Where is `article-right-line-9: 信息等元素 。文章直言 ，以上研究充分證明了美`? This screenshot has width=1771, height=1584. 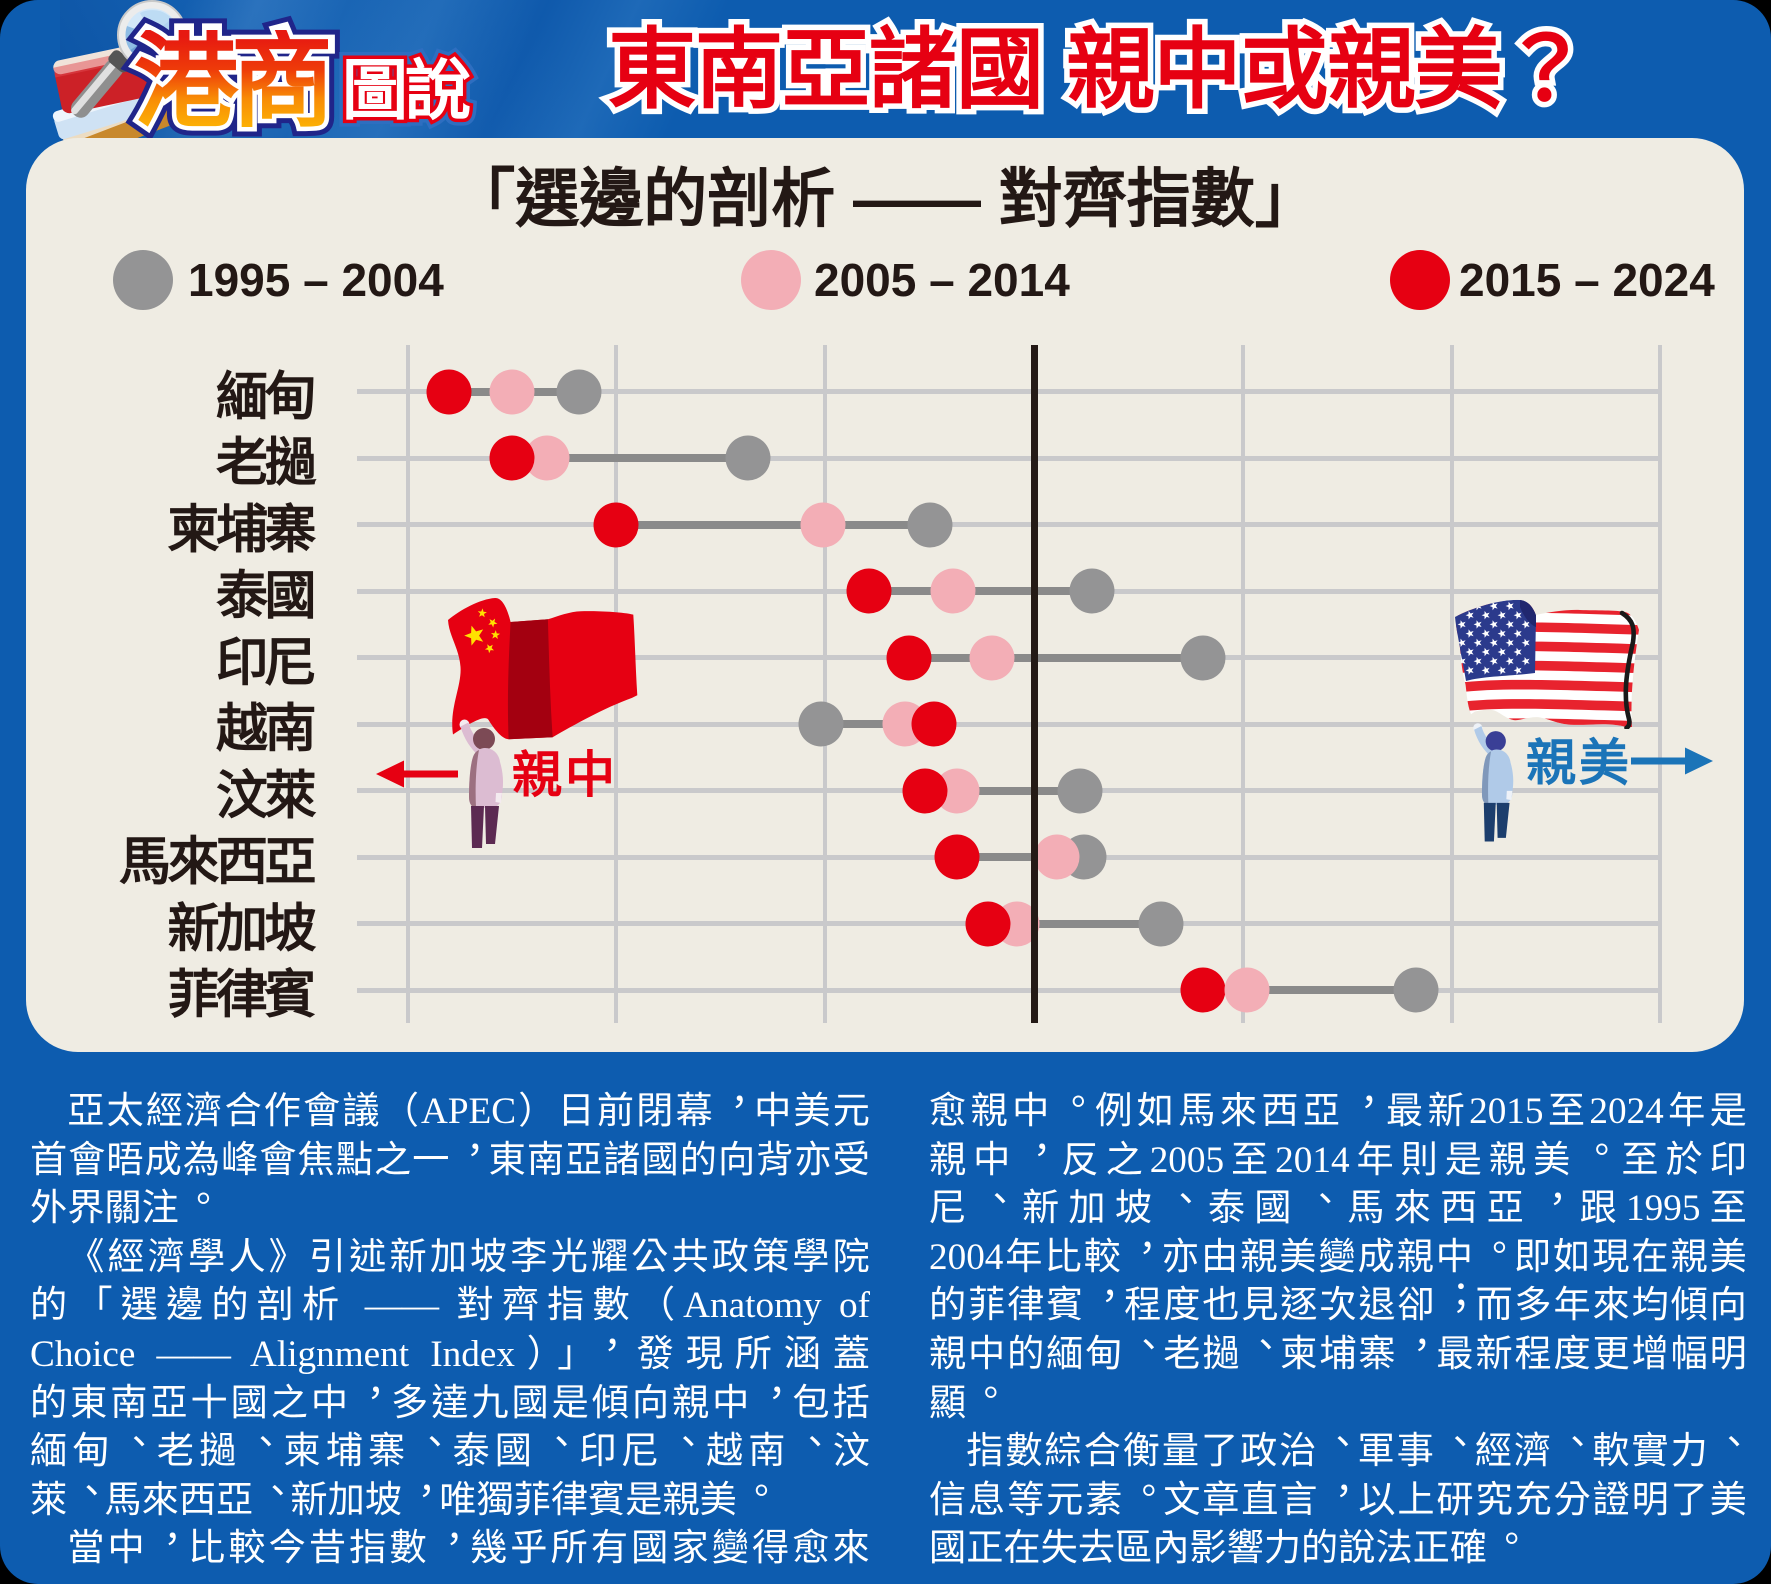 article-right-line-9: 信息等元素 。文章直言 ，以上研究充分證明了美 is located at coordinates (1338, 1501).